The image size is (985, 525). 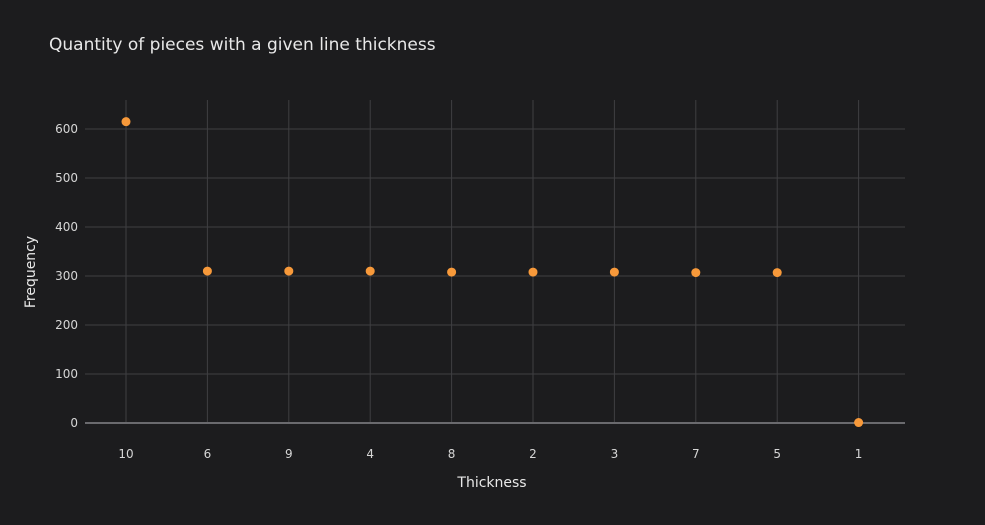 I want to click on x-tick-label: 9, so click(x=289, y=454).